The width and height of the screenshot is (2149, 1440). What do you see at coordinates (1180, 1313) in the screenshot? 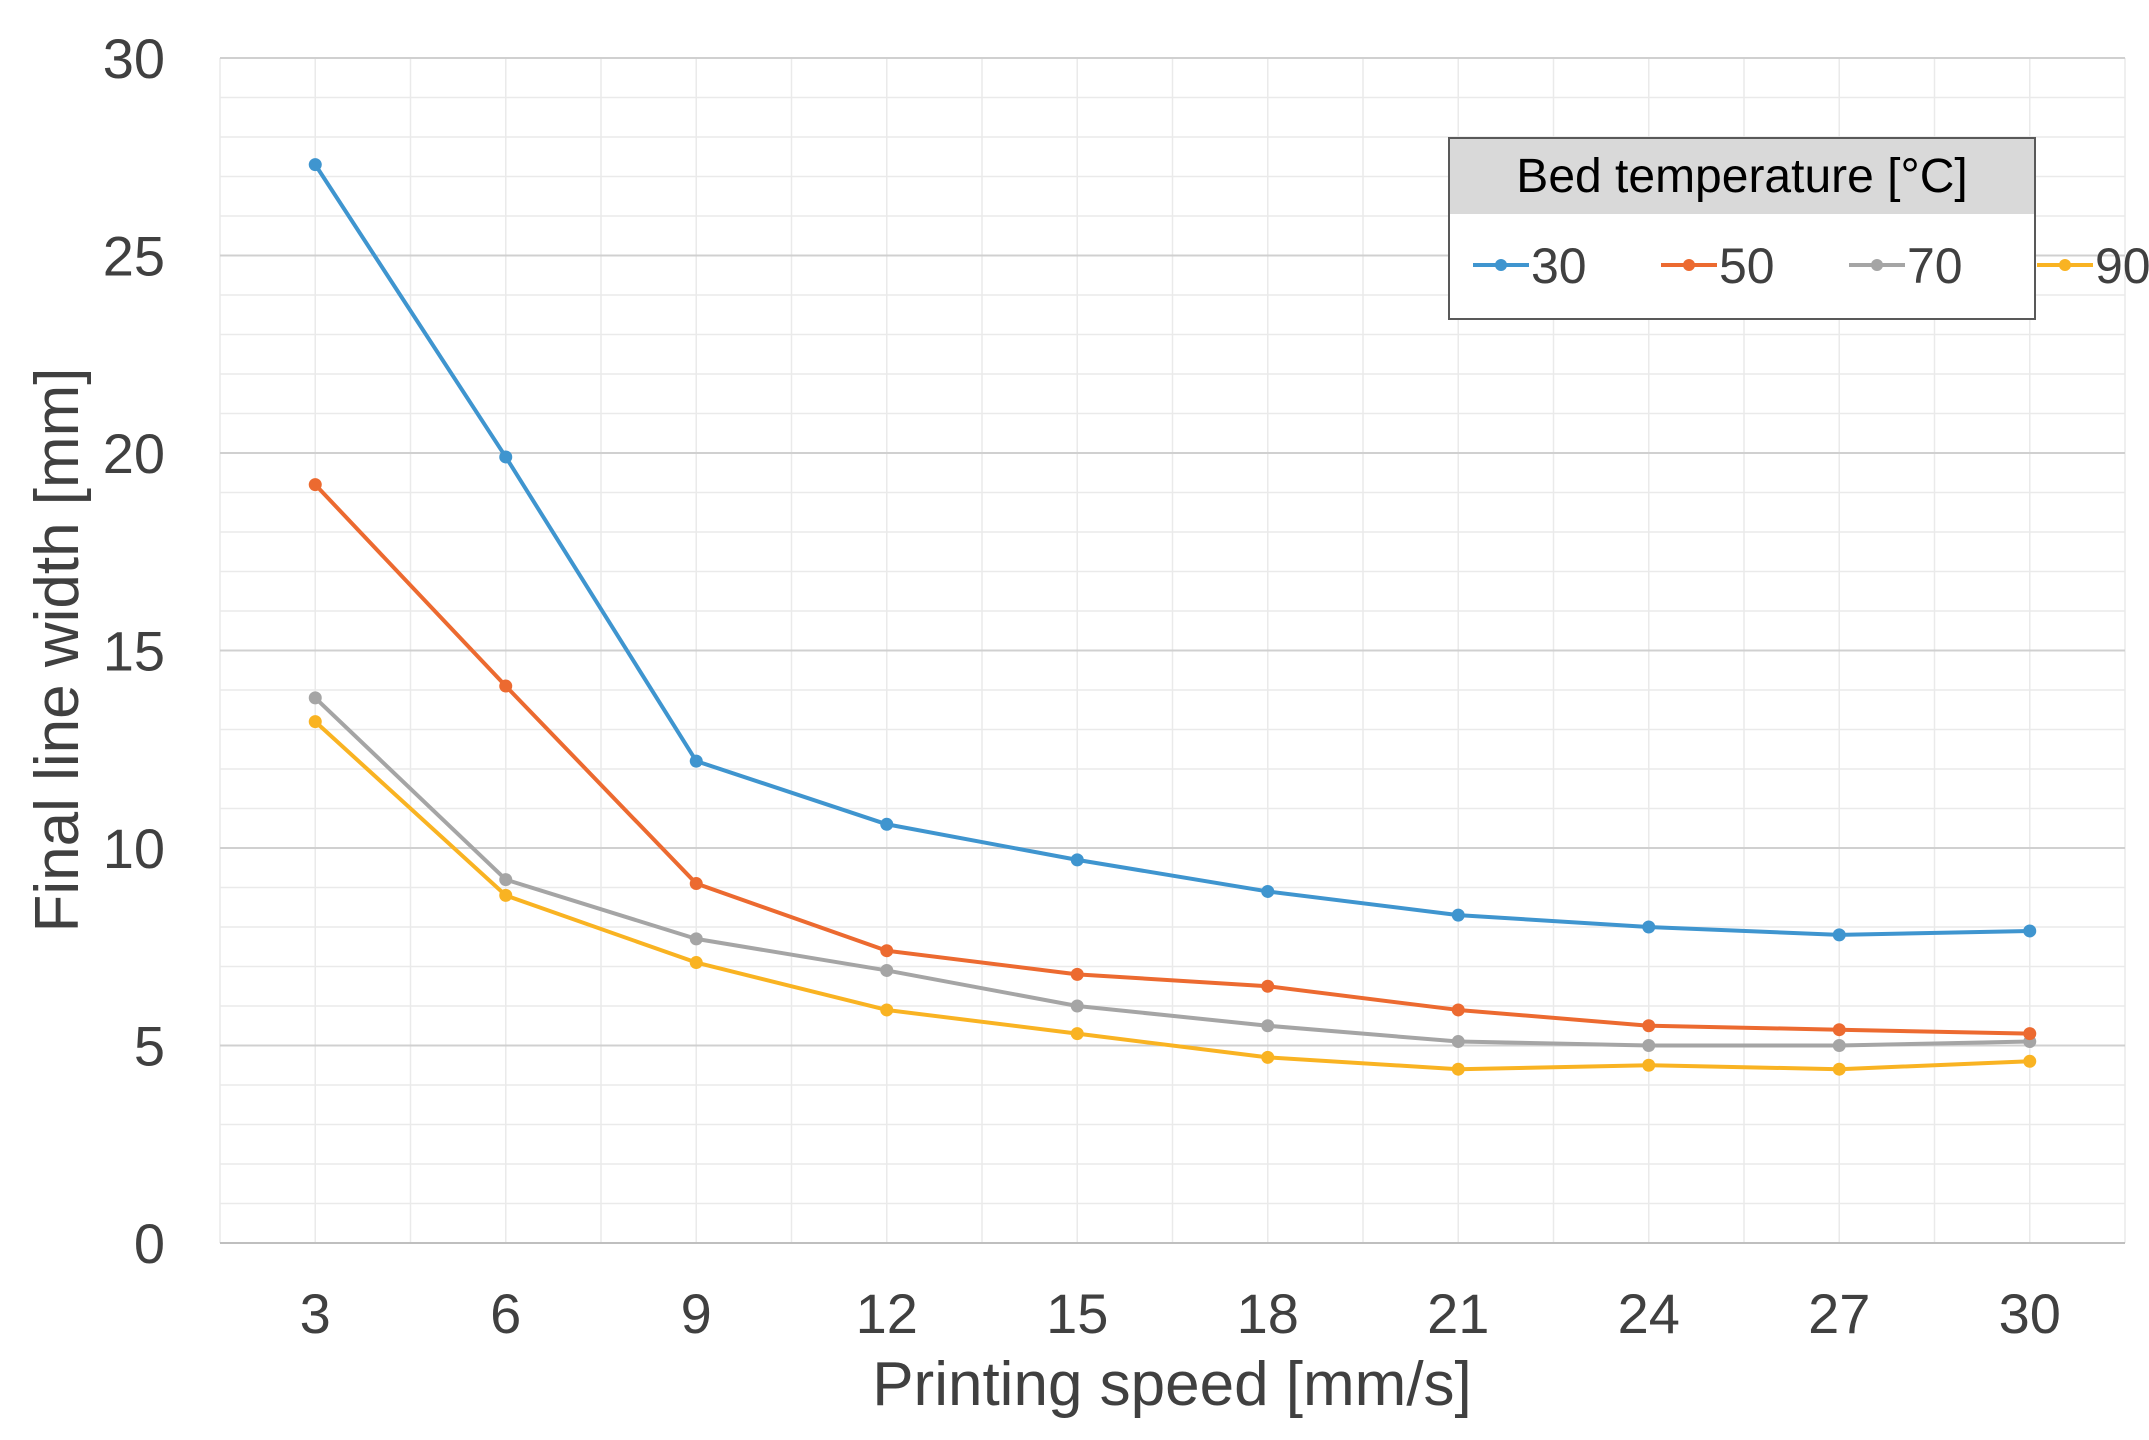
I see `x-tick-labels: 3 6 9 12 15 18 21 24 27 30` at bounding box center [1180, 1313].